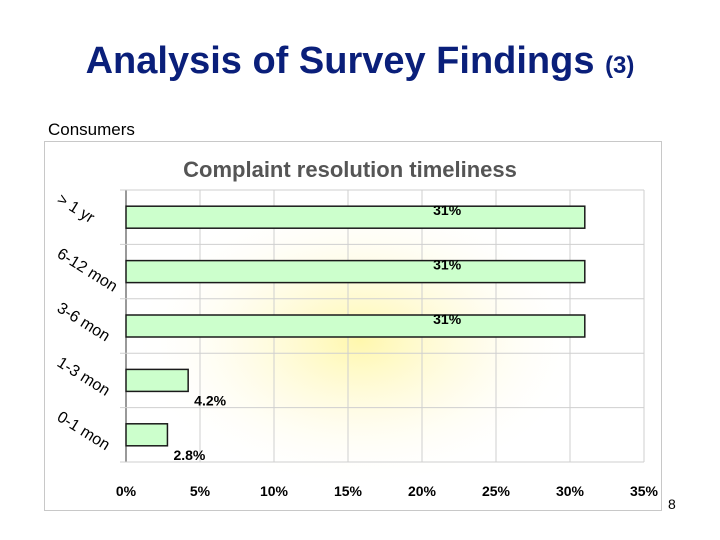 This screenshot has height=540, width=720. I want to click on category-label: > 1 yr, so click(76, 209).